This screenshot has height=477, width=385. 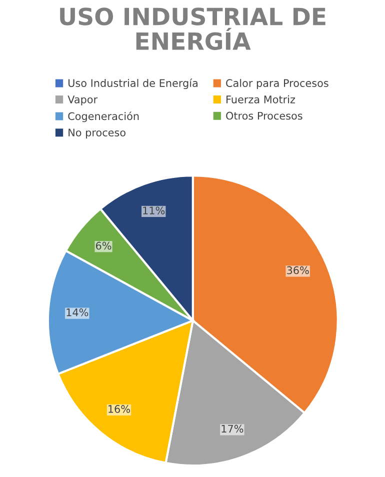 What do you see at coordinates (233, 428) in the screenshot?
I see `data-label: 17%` at bounding box center [233, 428].